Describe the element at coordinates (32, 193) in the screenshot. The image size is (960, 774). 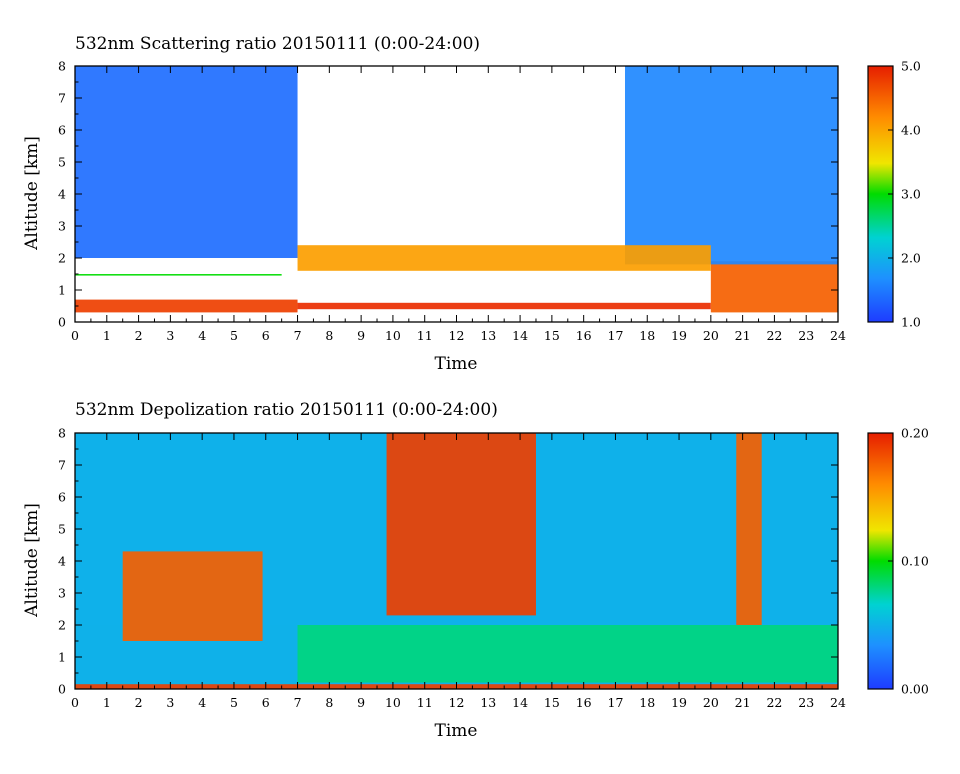
I see `scattering-y-axis-label: Altitude [km]` at that location.